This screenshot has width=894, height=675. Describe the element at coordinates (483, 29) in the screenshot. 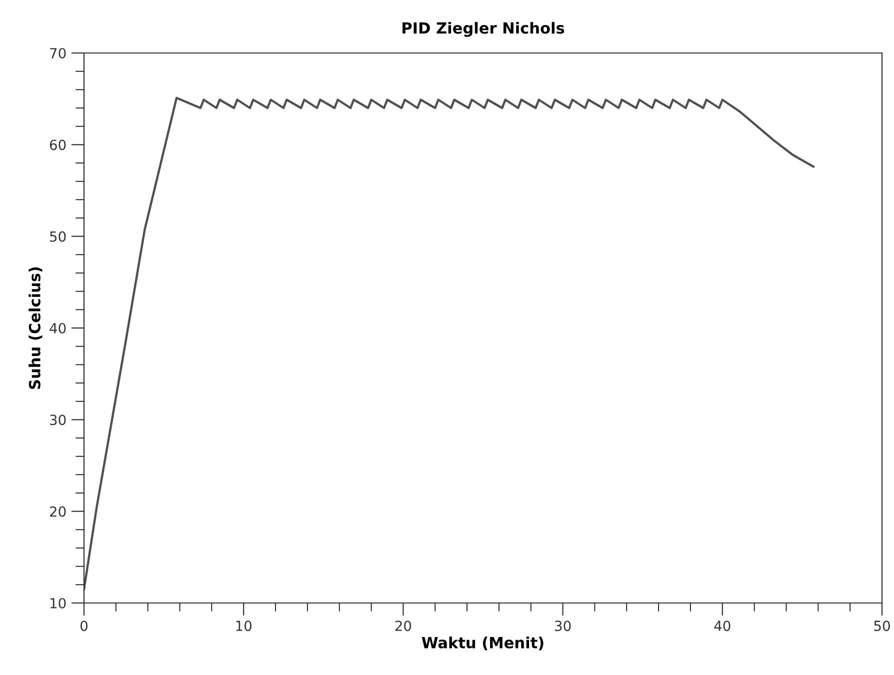

I see `chart-title: PID Ziegler Nichols` at that location.